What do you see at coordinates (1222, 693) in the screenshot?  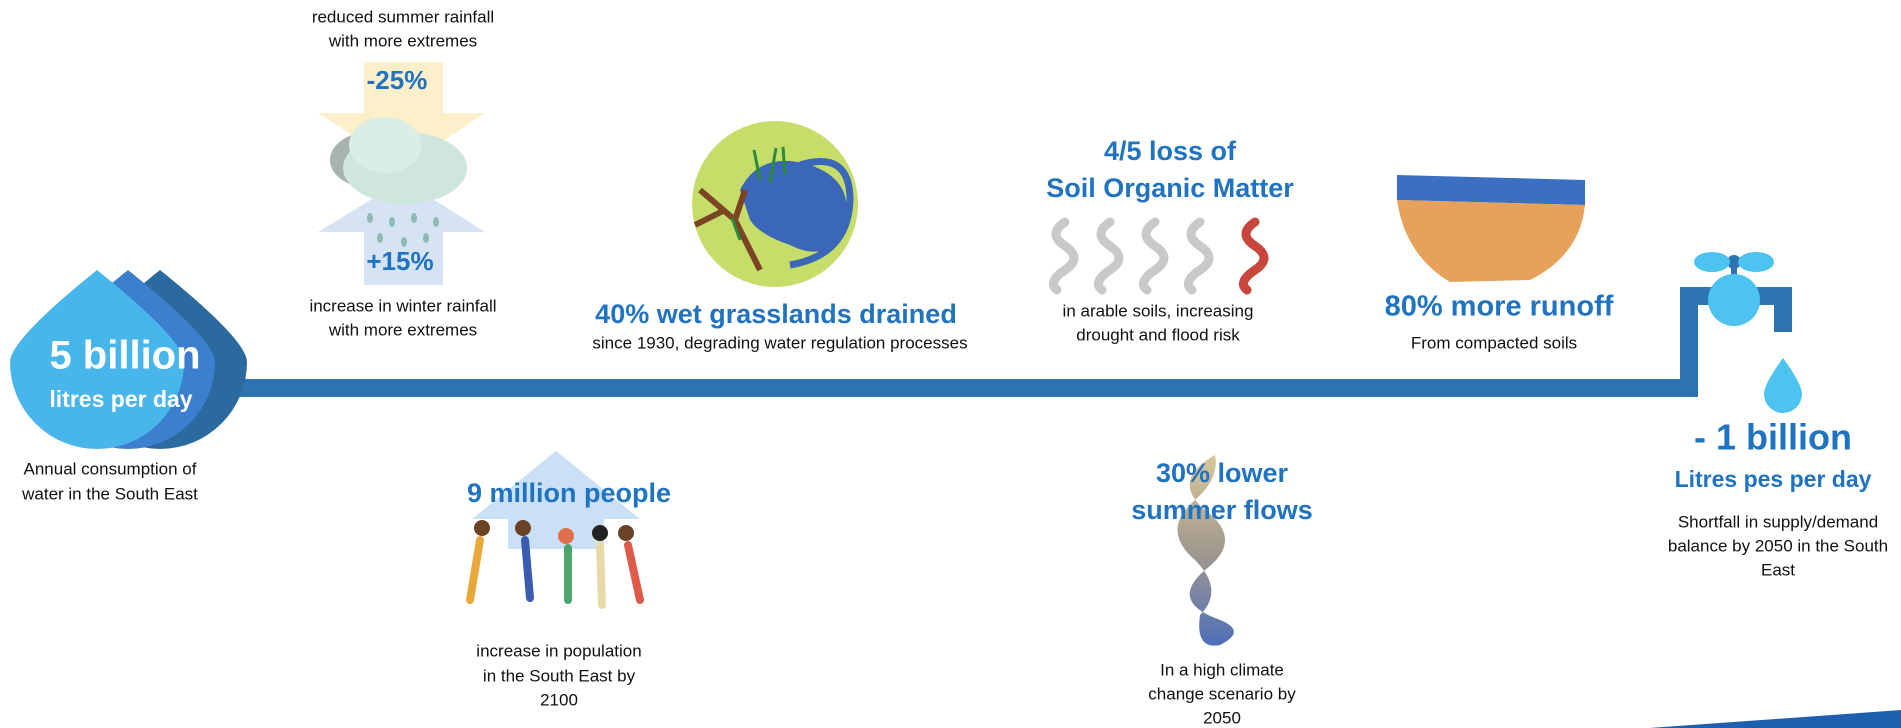 I see `flows-caption: change scenario by` at bounding box center [1222, 693].